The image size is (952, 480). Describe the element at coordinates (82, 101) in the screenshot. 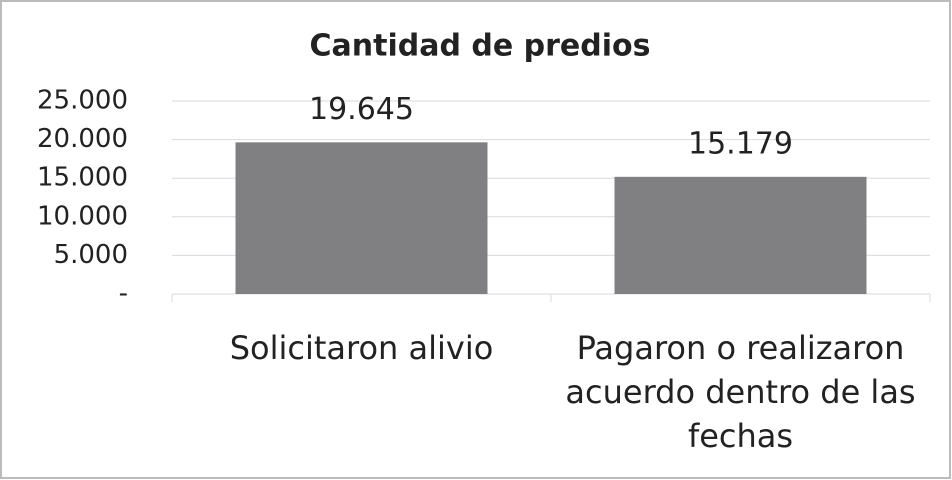

I see `y-tick-label: 25.000` at that location.